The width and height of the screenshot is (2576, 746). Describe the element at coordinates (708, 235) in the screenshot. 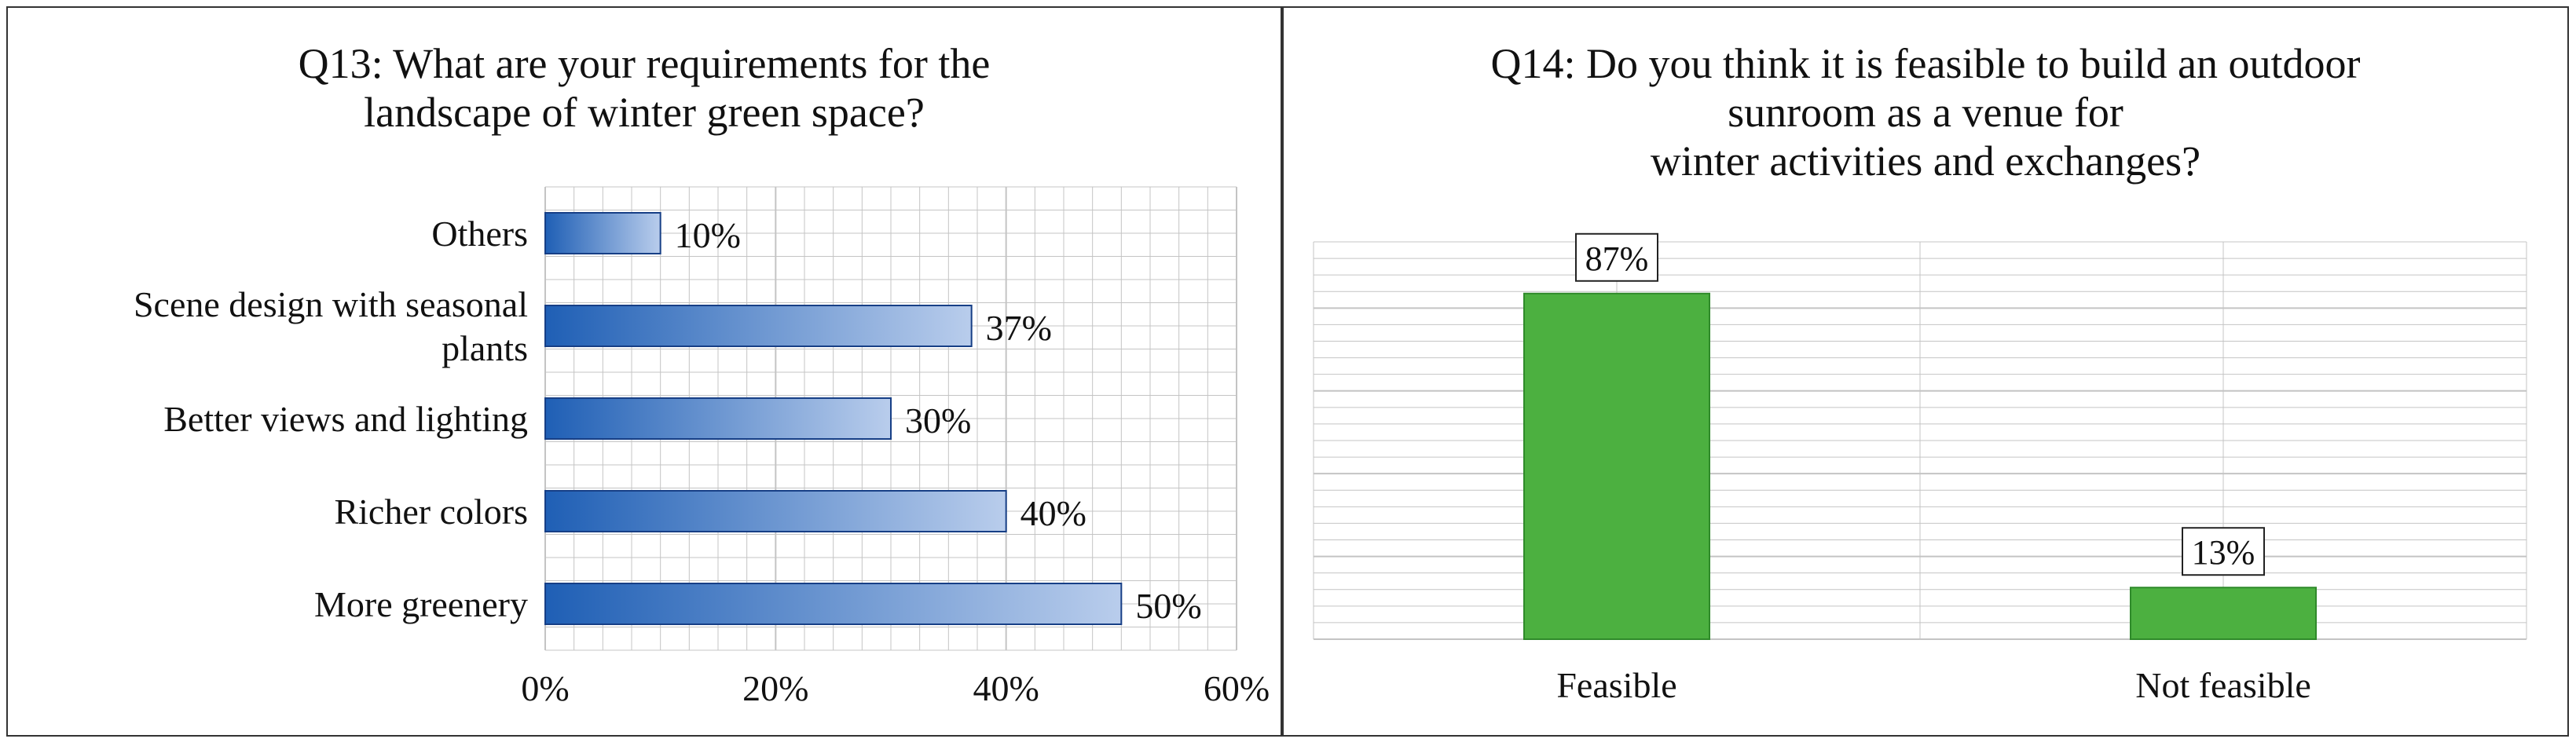

I see `q13-value-label: 10%` at that location.